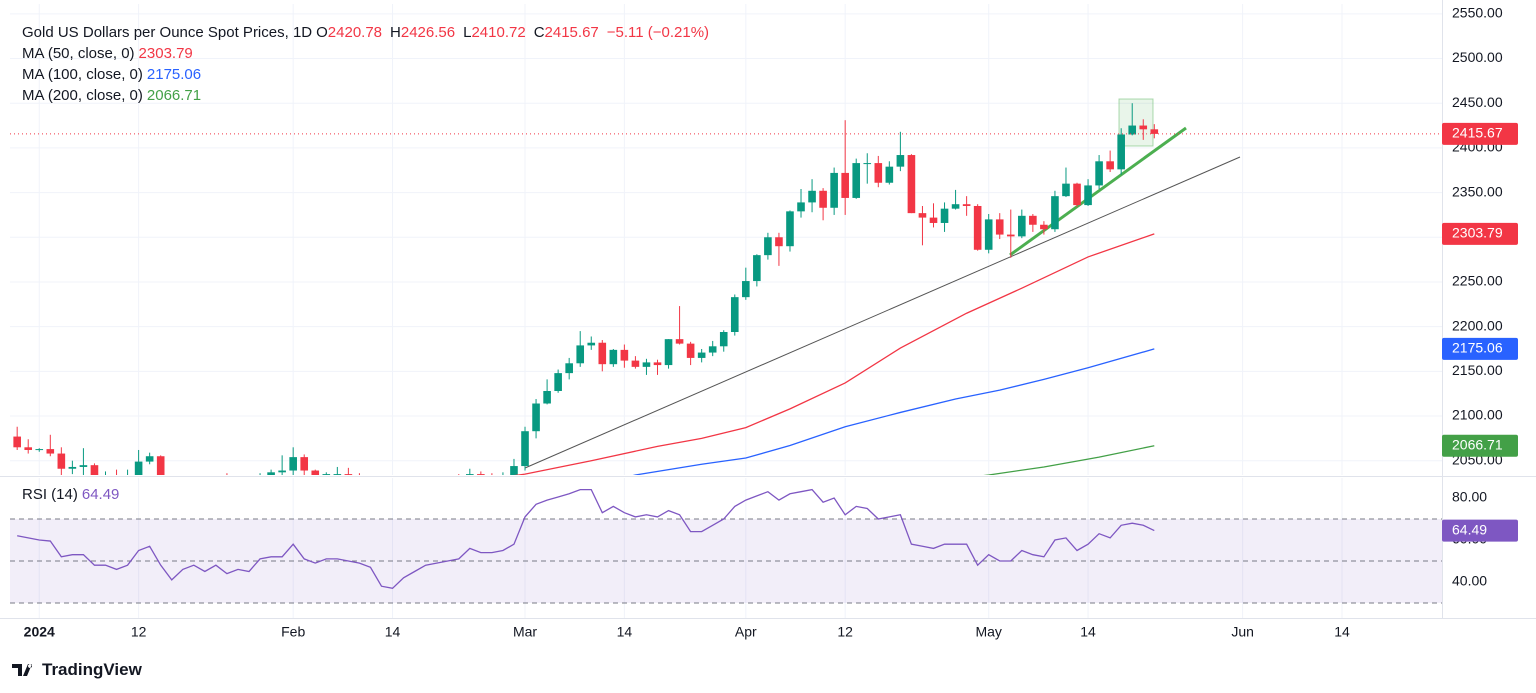 The width and height of the screenshot is (1536, 693). I want to click on ohlc-letter: O, so click(322, 32).